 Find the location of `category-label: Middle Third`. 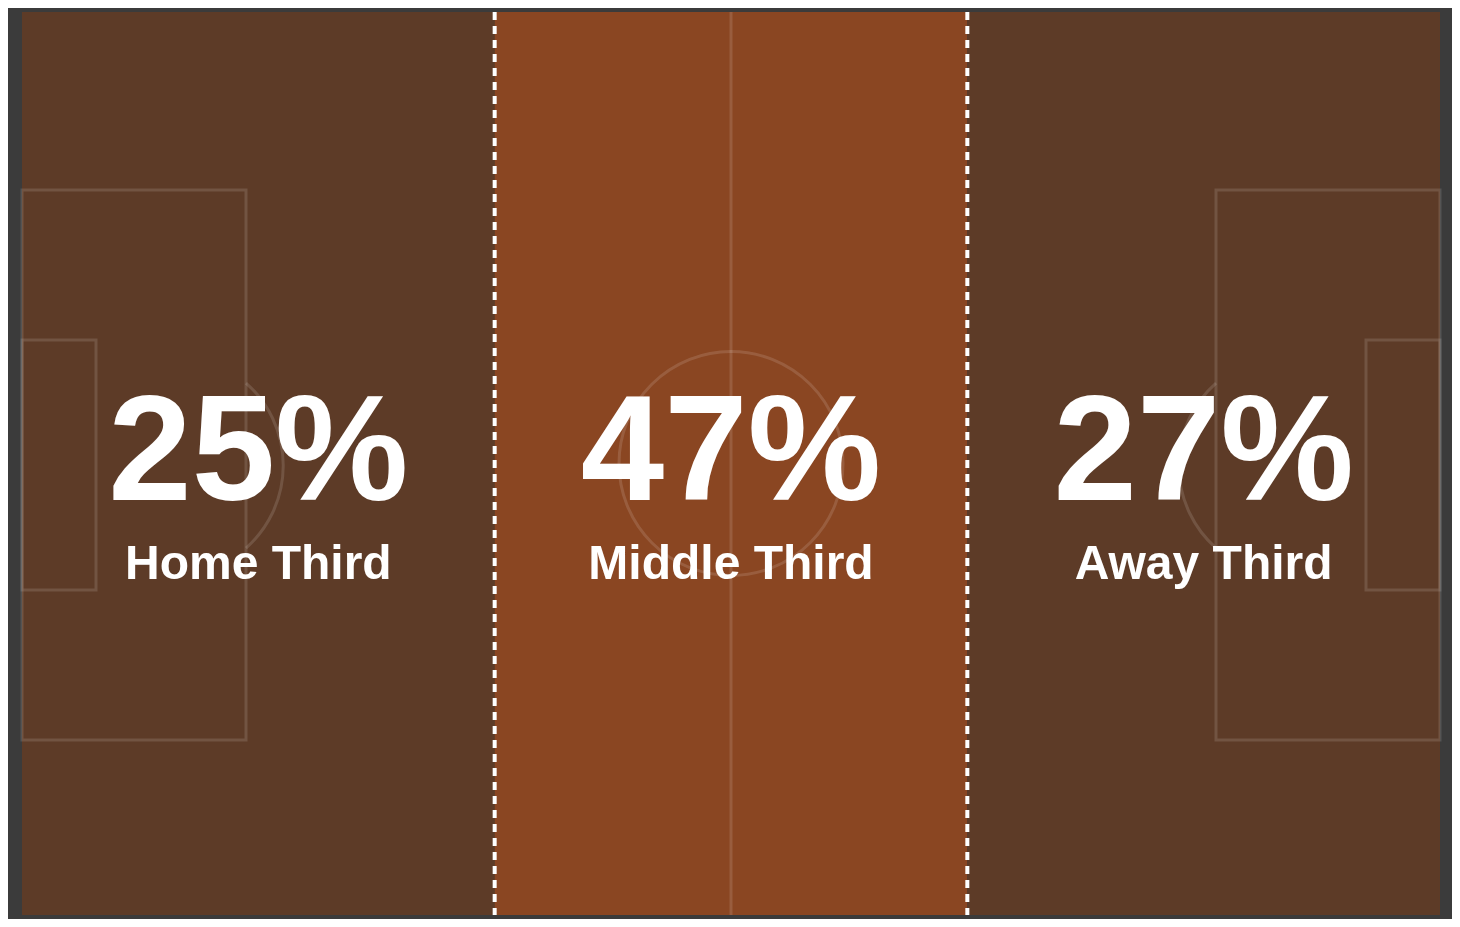

category-label: Middle Third is located at coordinates (731, 563).